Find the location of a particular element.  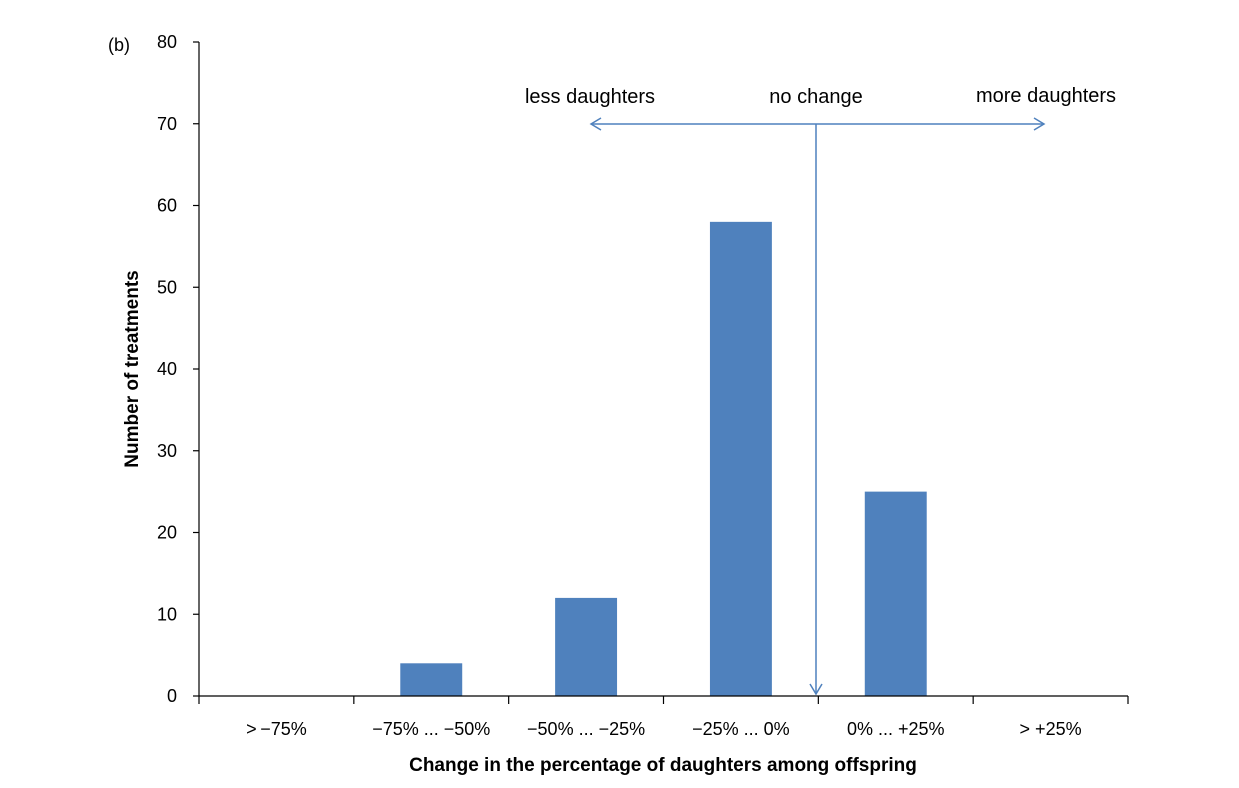

y-tick-label: 70 is located at coordinates (167, 124).